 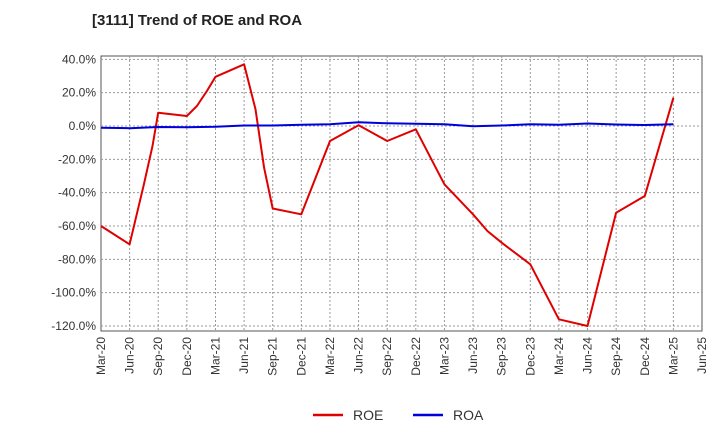 What do you see at coordinates (673, 356) in the screenshot?
I see `x-tick-label: Mar-25` at bounding box center [673, 356].